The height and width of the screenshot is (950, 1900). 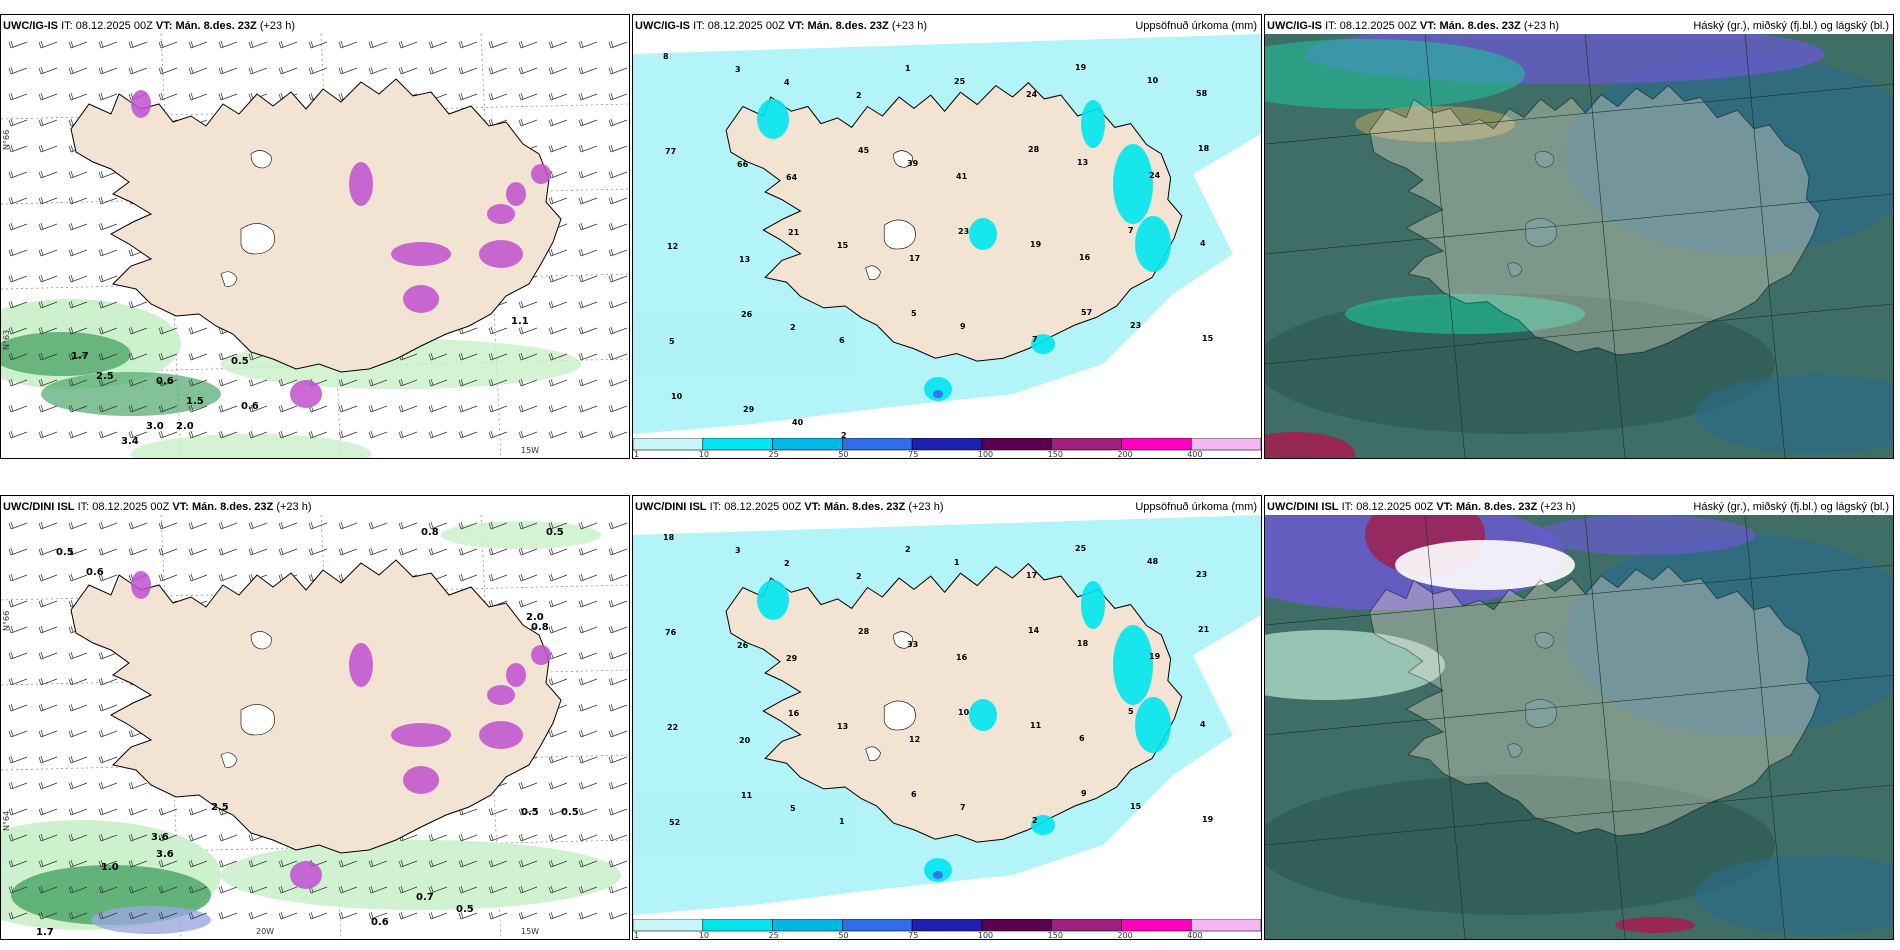 I want to click on rain-area, so click(x=66, y=354).